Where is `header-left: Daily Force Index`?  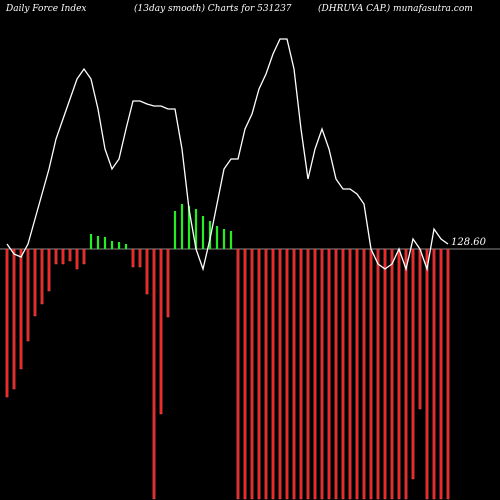
header-left: Daily Force Index is located at coordinates (46, 9).